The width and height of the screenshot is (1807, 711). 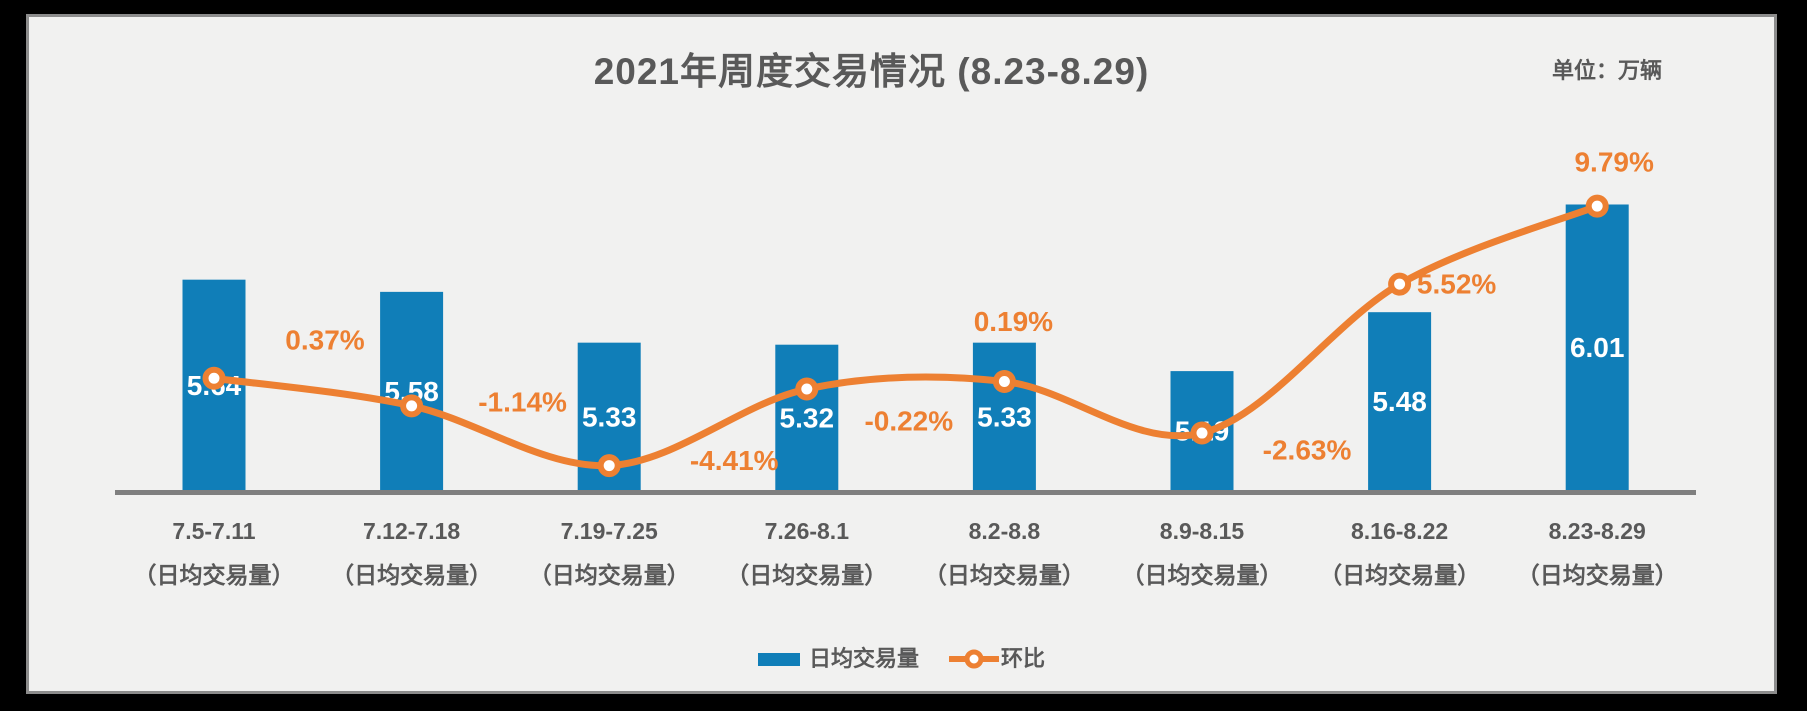 What do you see at coordinates (778, 659) in the screenshot?
I see `bar-series-swatch-icon` at bounding box center [778, 659].